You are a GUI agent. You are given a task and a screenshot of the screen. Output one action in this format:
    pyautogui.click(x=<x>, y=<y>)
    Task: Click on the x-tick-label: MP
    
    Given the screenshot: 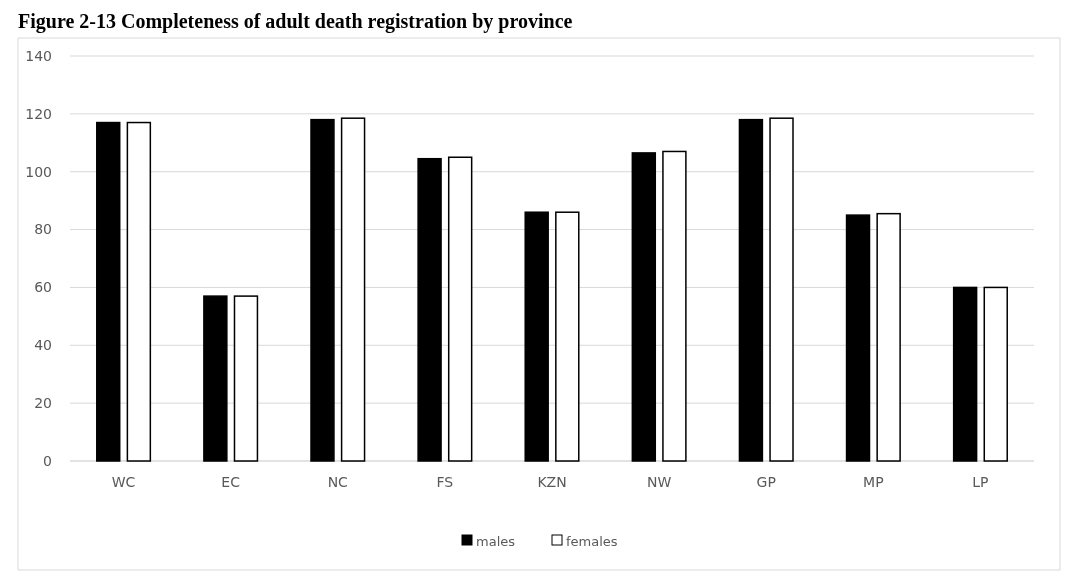 What is the action you would take?
    pyautogui.click(x=873, y=482)
    